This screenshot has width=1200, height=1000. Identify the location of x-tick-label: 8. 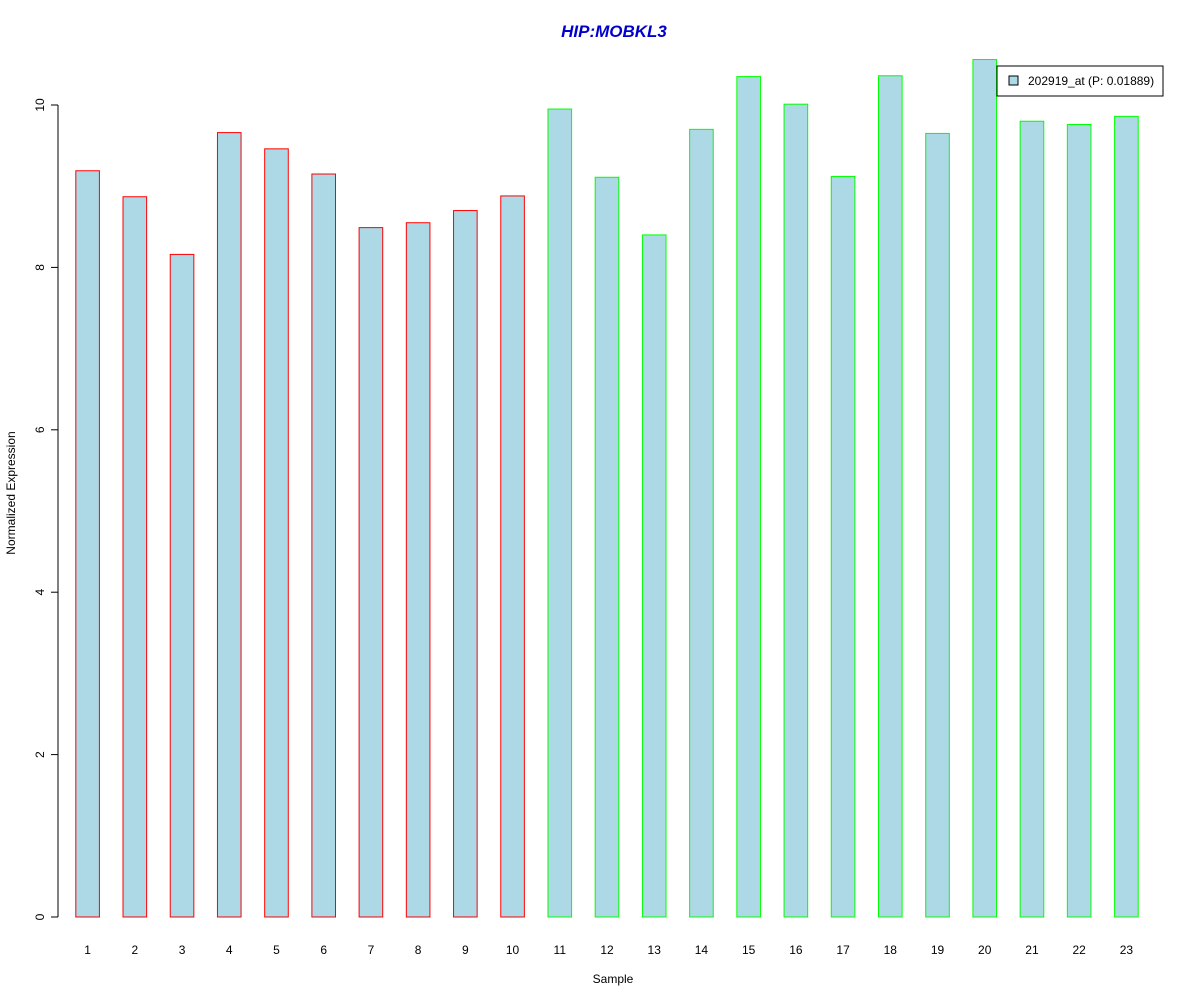
(418, 950).